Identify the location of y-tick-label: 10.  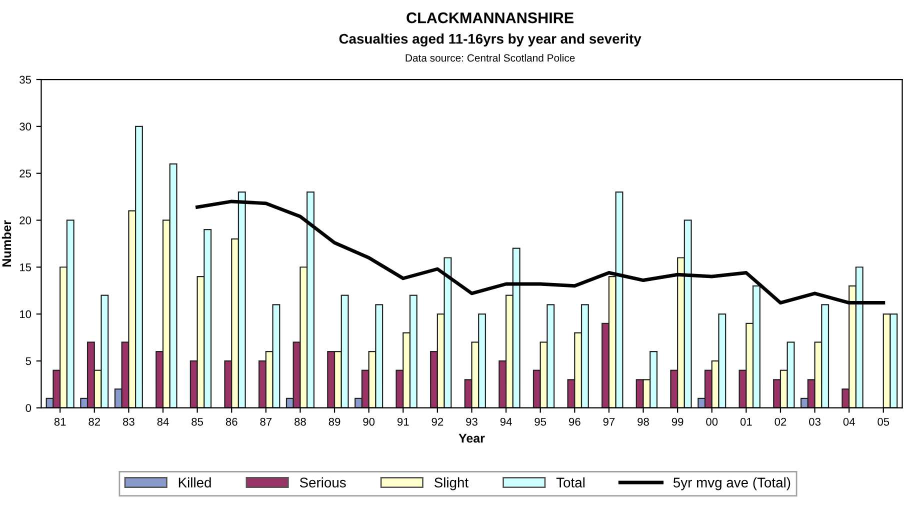
(26, 314).